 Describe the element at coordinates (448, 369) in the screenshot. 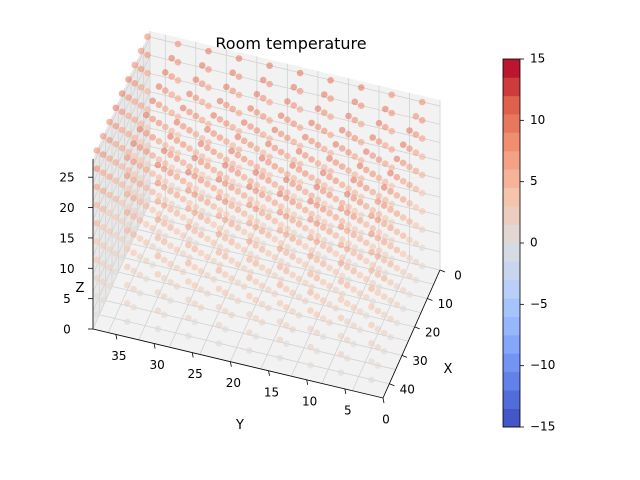

I see `x-axis-label: X` at that location.